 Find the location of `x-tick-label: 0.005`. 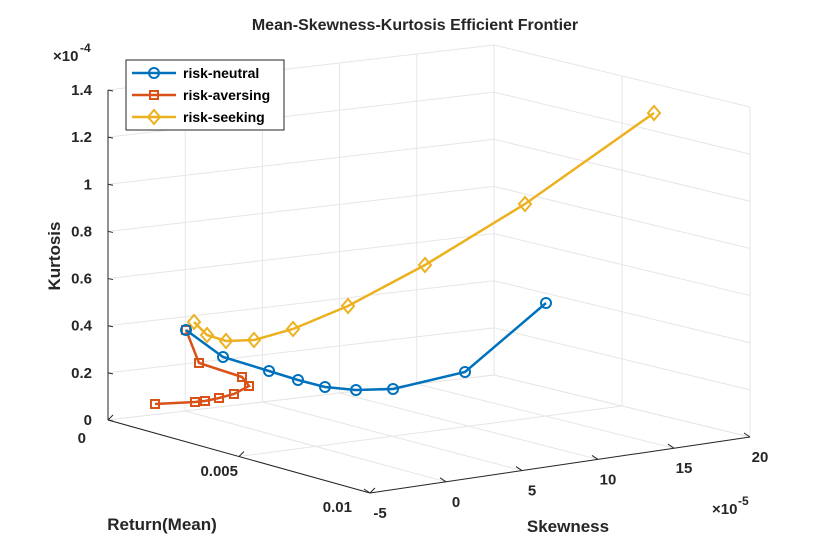

x-tick-label: 0.005 is located at coordinates (219, 471).